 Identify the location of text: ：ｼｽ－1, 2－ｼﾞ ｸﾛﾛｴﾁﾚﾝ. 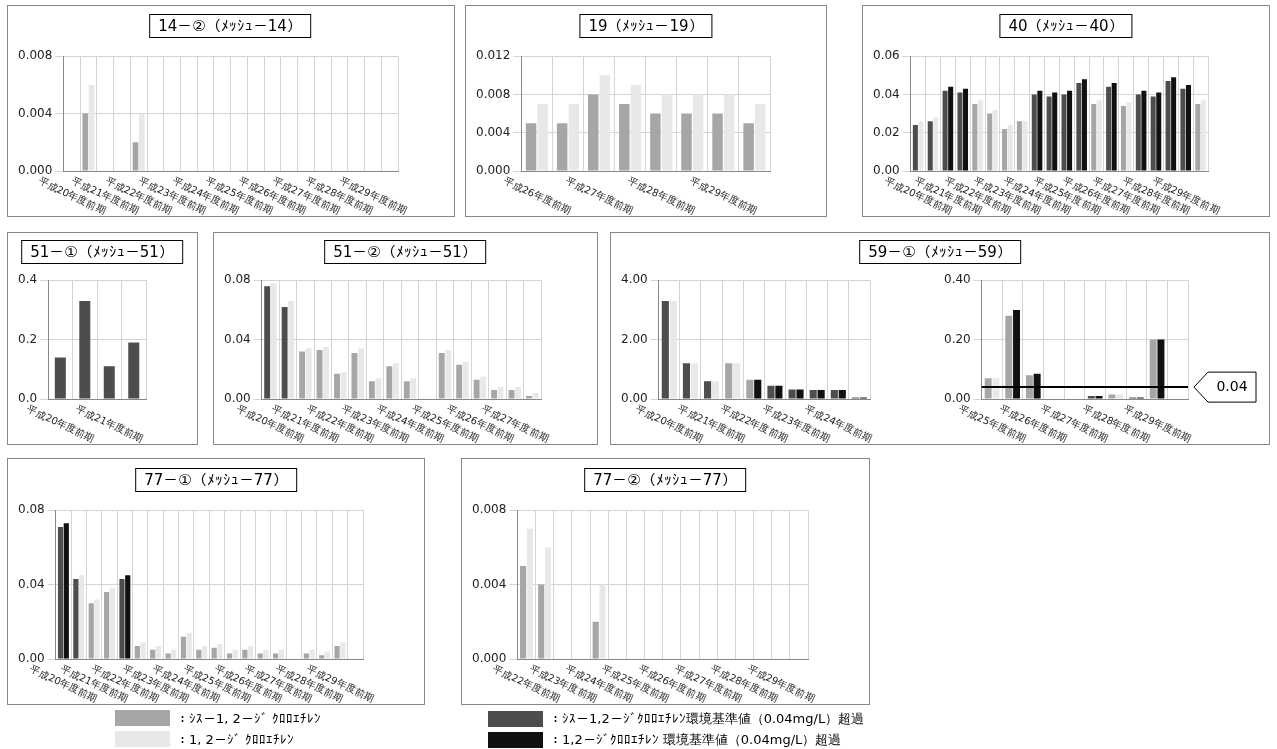
(248, 718).